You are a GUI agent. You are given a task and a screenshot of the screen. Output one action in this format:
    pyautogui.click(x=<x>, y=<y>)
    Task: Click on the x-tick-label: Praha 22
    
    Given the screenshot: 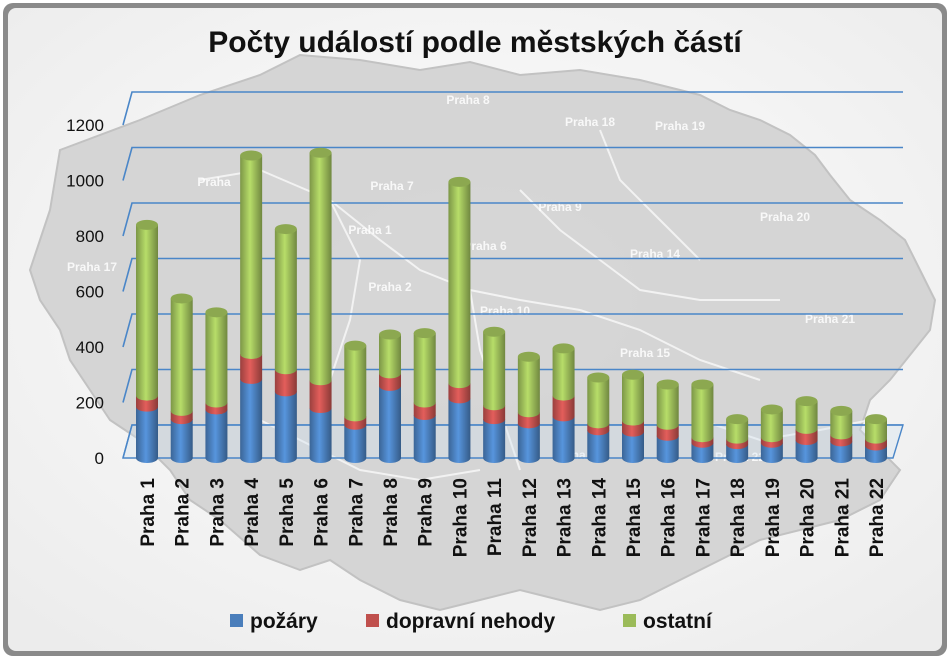 What is the action you would take?
    pyautogui.click(x=877, y=517)
    